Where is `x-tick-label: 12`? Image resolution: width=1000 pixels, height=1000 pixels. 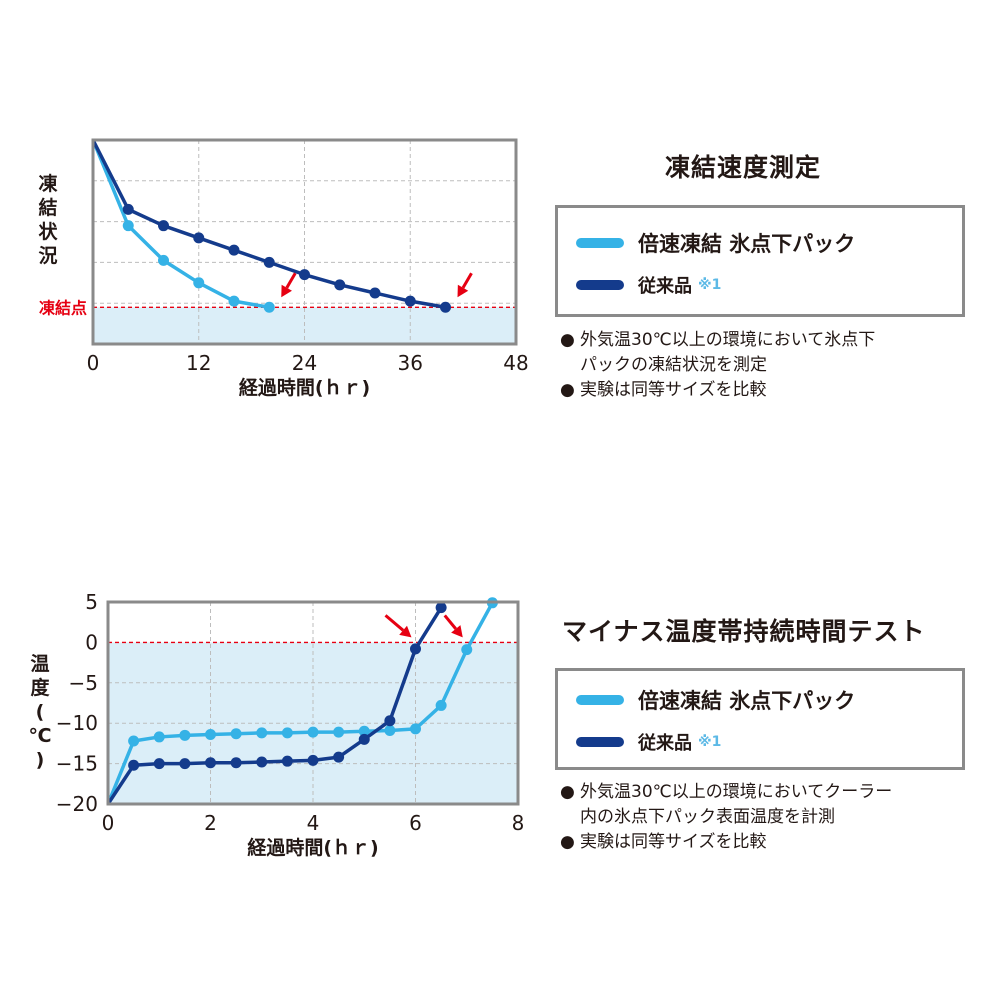 x-tick-label: 12 is located at coordinates (198, 363).